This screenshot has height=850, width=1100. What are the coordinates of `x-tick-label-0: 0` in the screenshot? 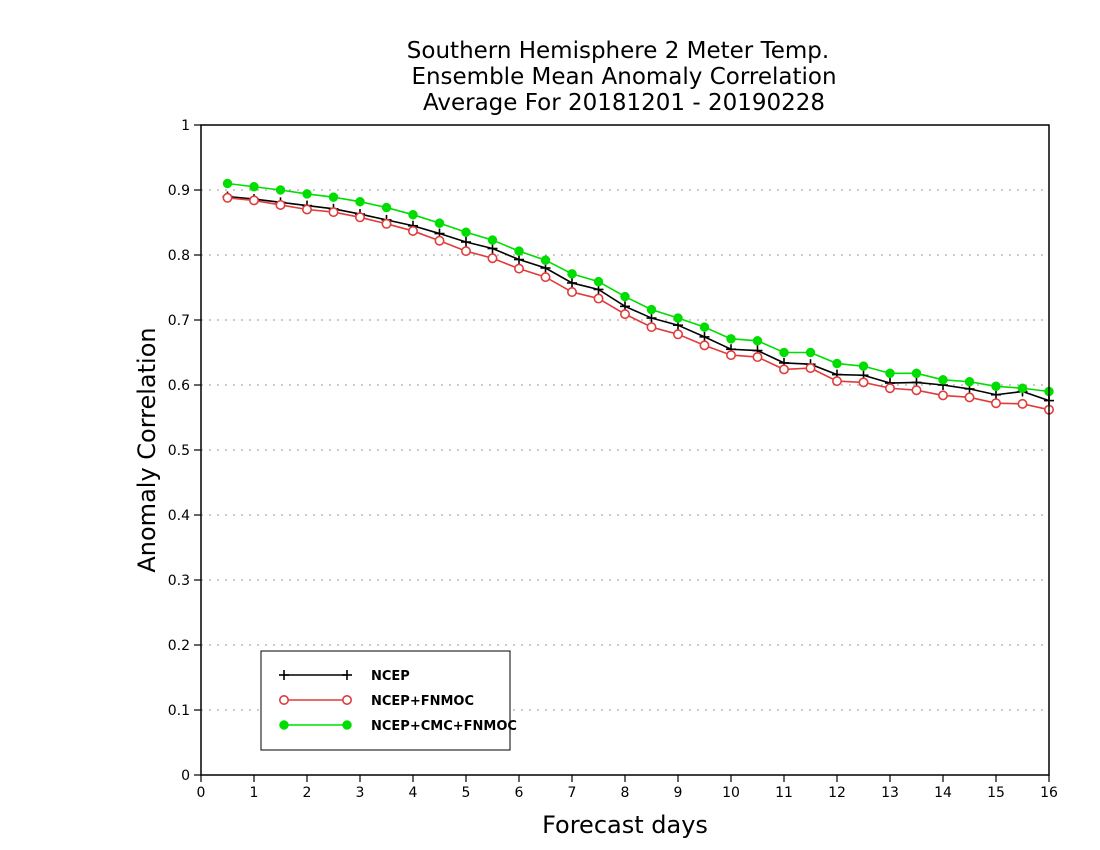 It's located at (201, 793).